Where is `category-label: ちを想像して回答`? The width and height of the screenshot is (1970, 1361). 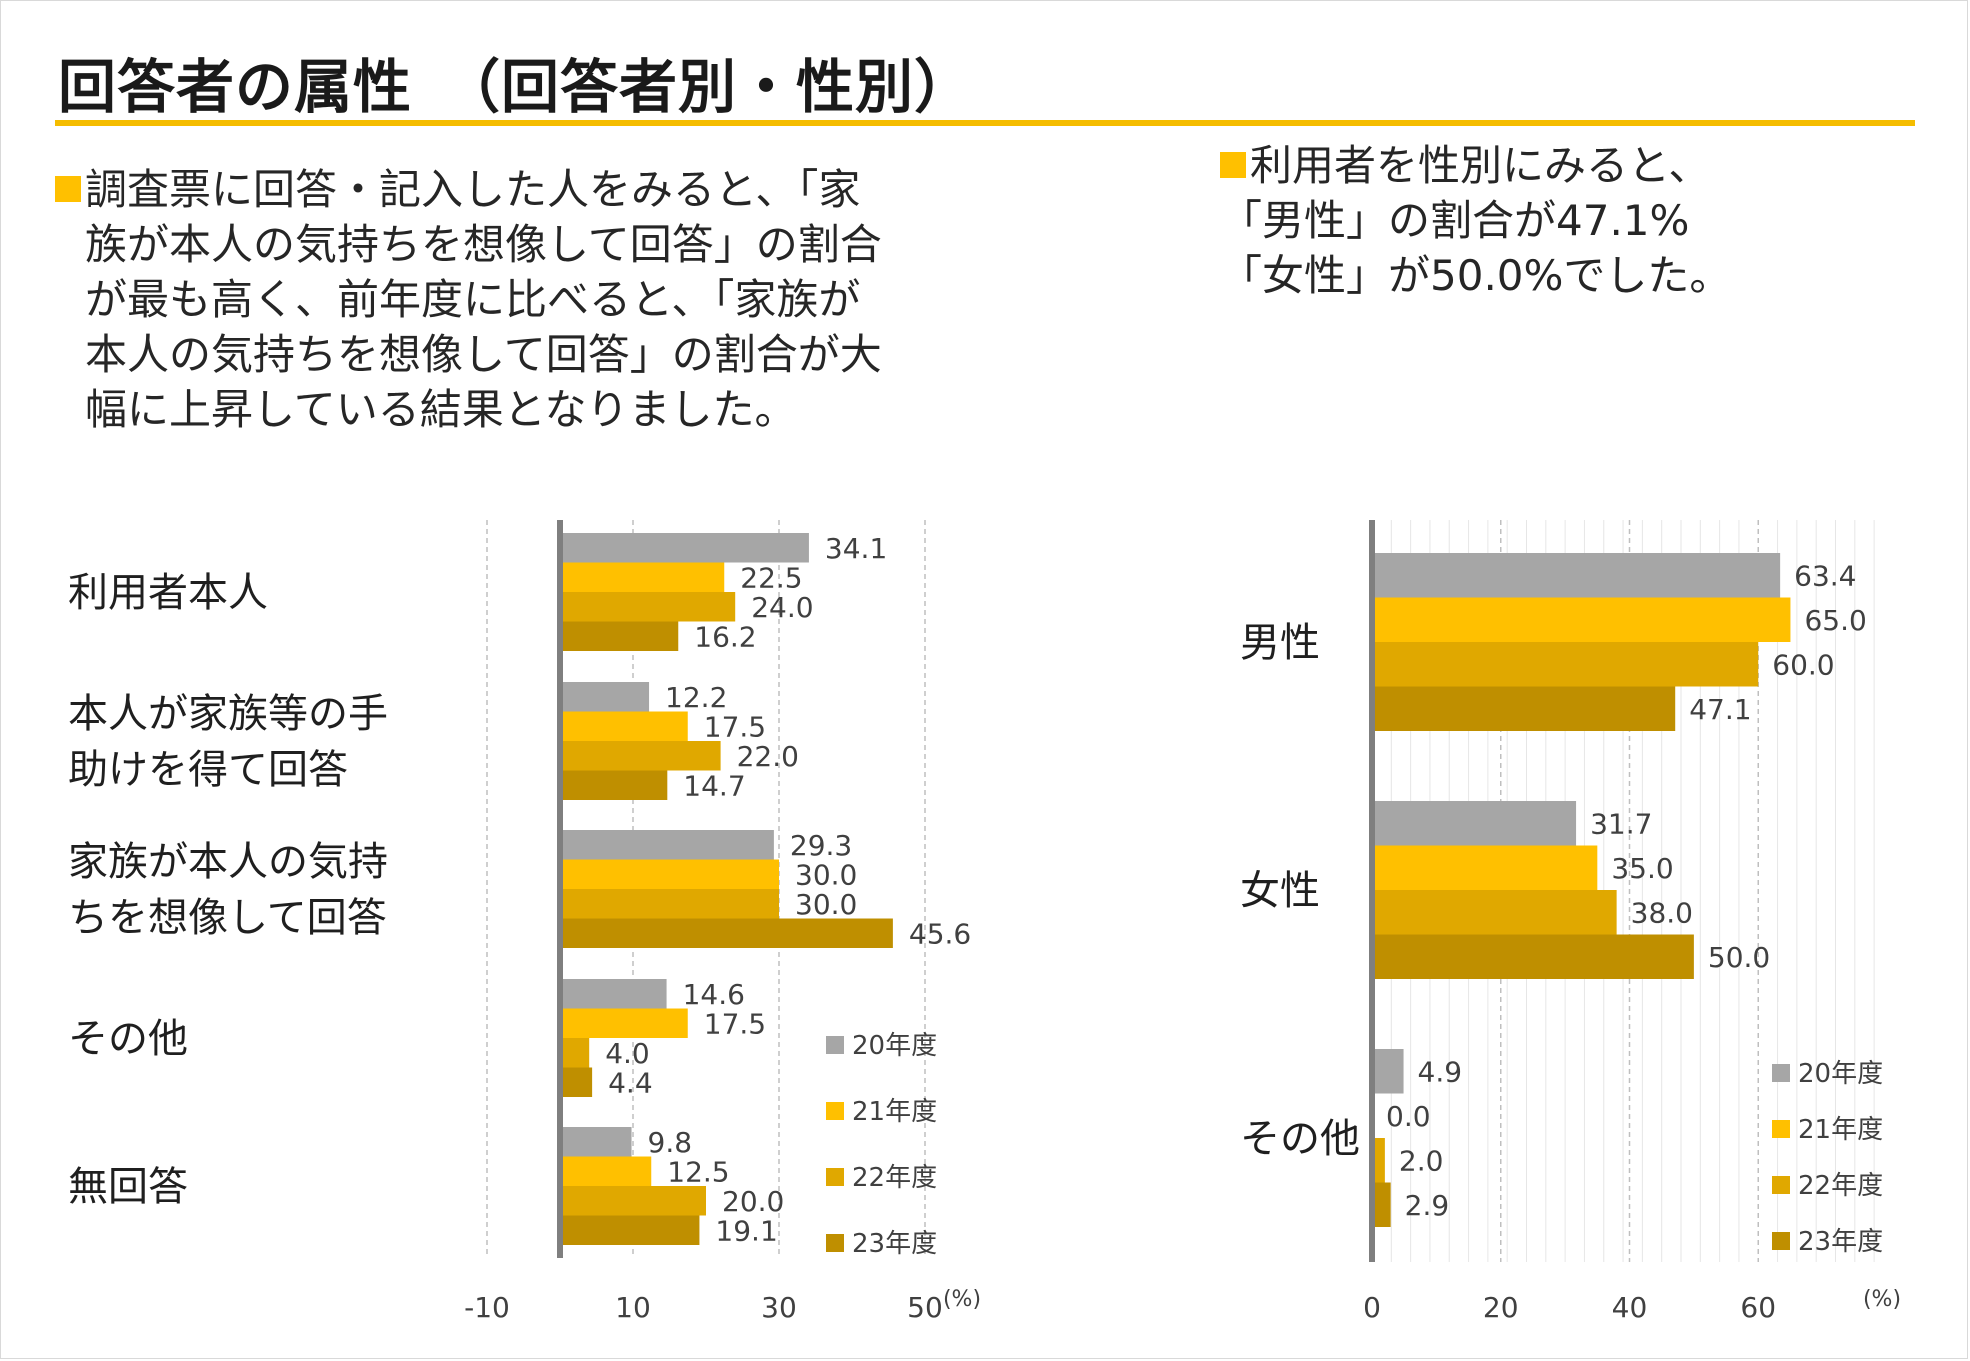
category-label: ちを想像して回答 is located at coordinates (227, 918).